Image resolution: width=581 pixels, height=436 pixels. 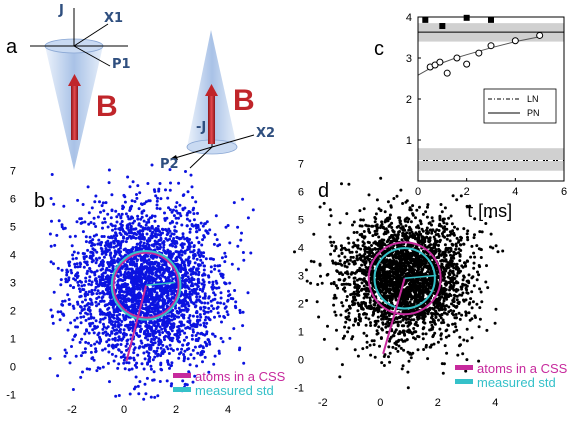 What do you see at coordinates (533, 99) in the screenshot?
I see `legend-ln: LN` at bounding box center [533, 99].